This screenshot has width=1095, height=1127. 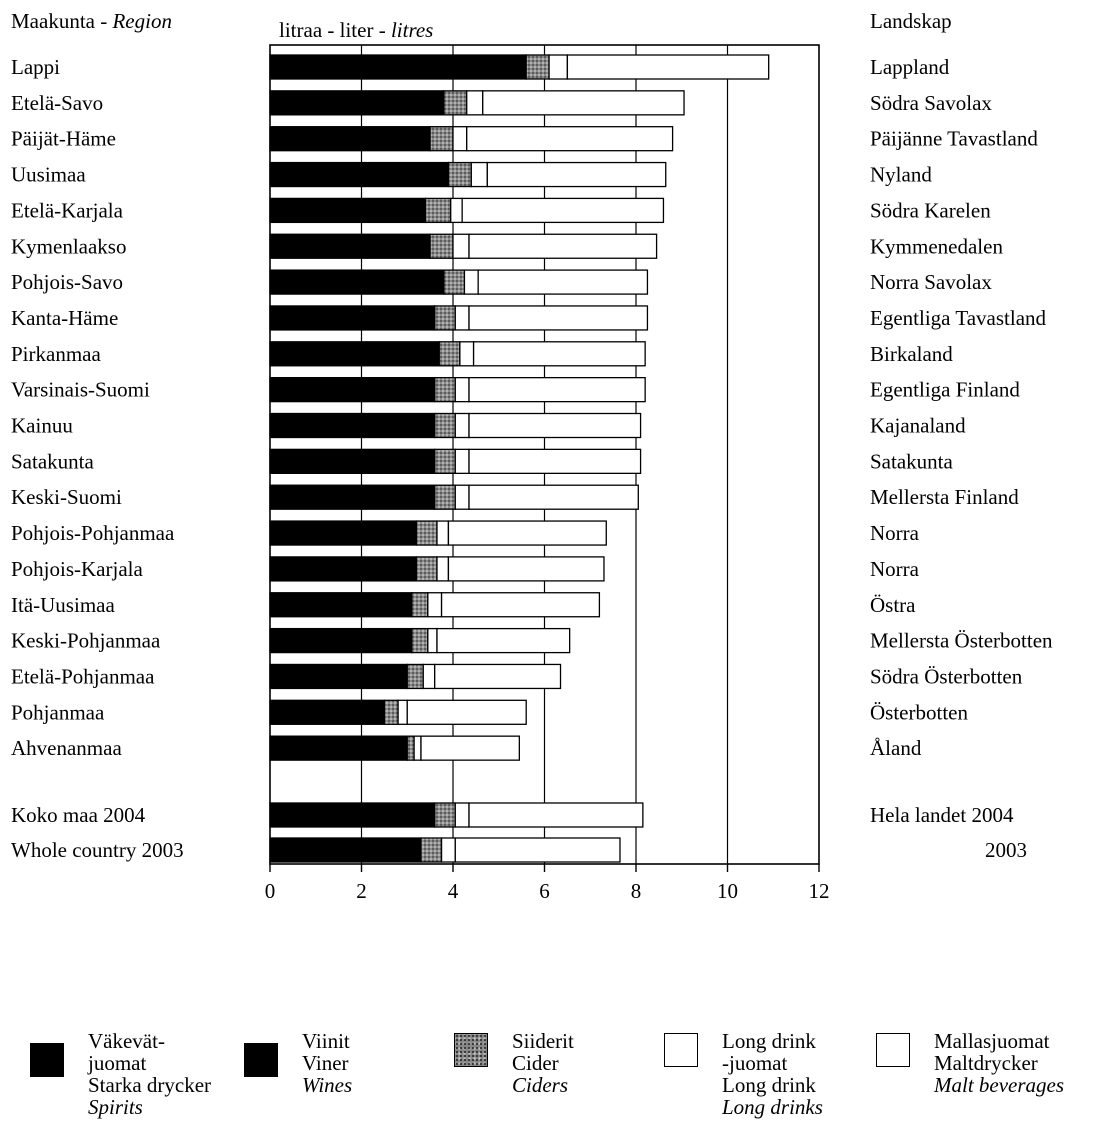 What do you see at coordinates (755, 1063) in the screenshot?
I see `legend-text: -juomat` at bounding box center [755, 1063].